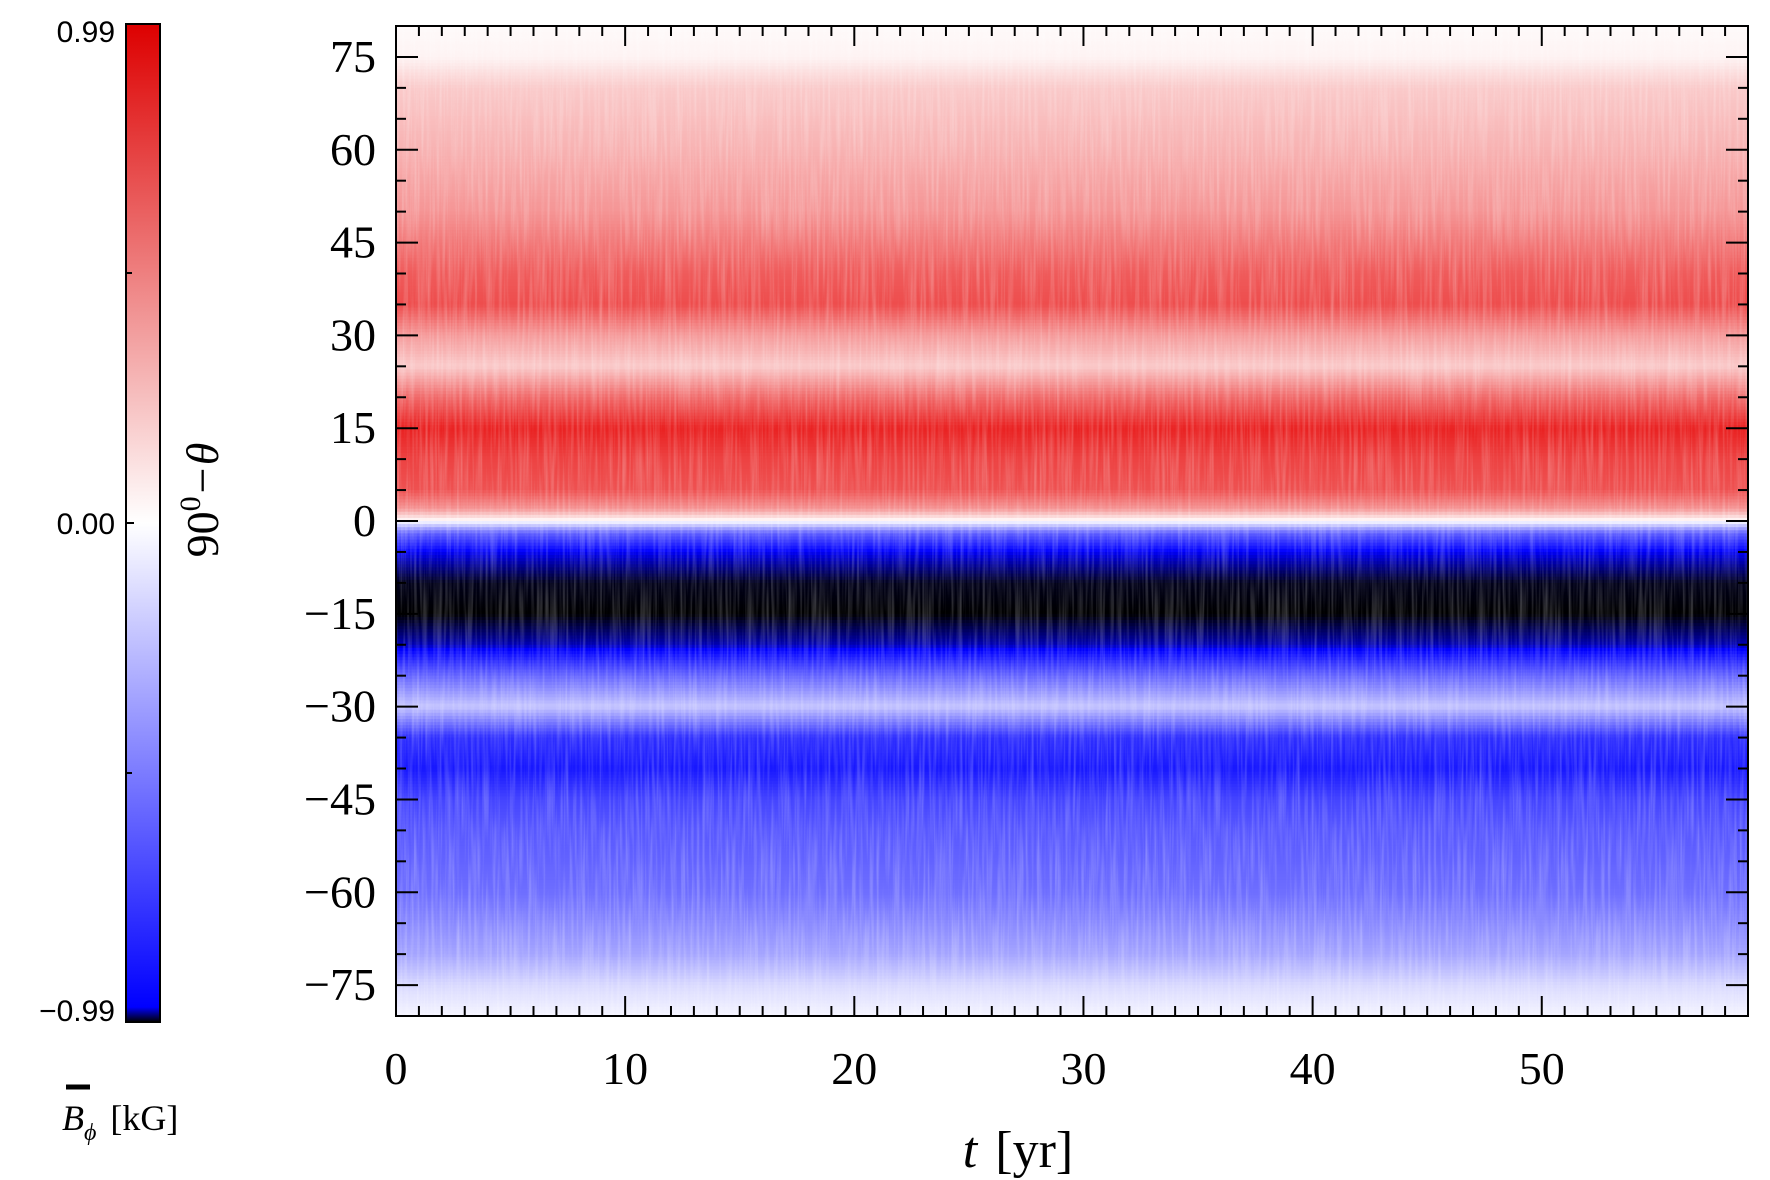 Image resolution: width=1770 pixels, height=1180 pixels. Describe the element at coordinates (1083, 1068) in the screenshot. I see `x-tick-label: 30` at that location.